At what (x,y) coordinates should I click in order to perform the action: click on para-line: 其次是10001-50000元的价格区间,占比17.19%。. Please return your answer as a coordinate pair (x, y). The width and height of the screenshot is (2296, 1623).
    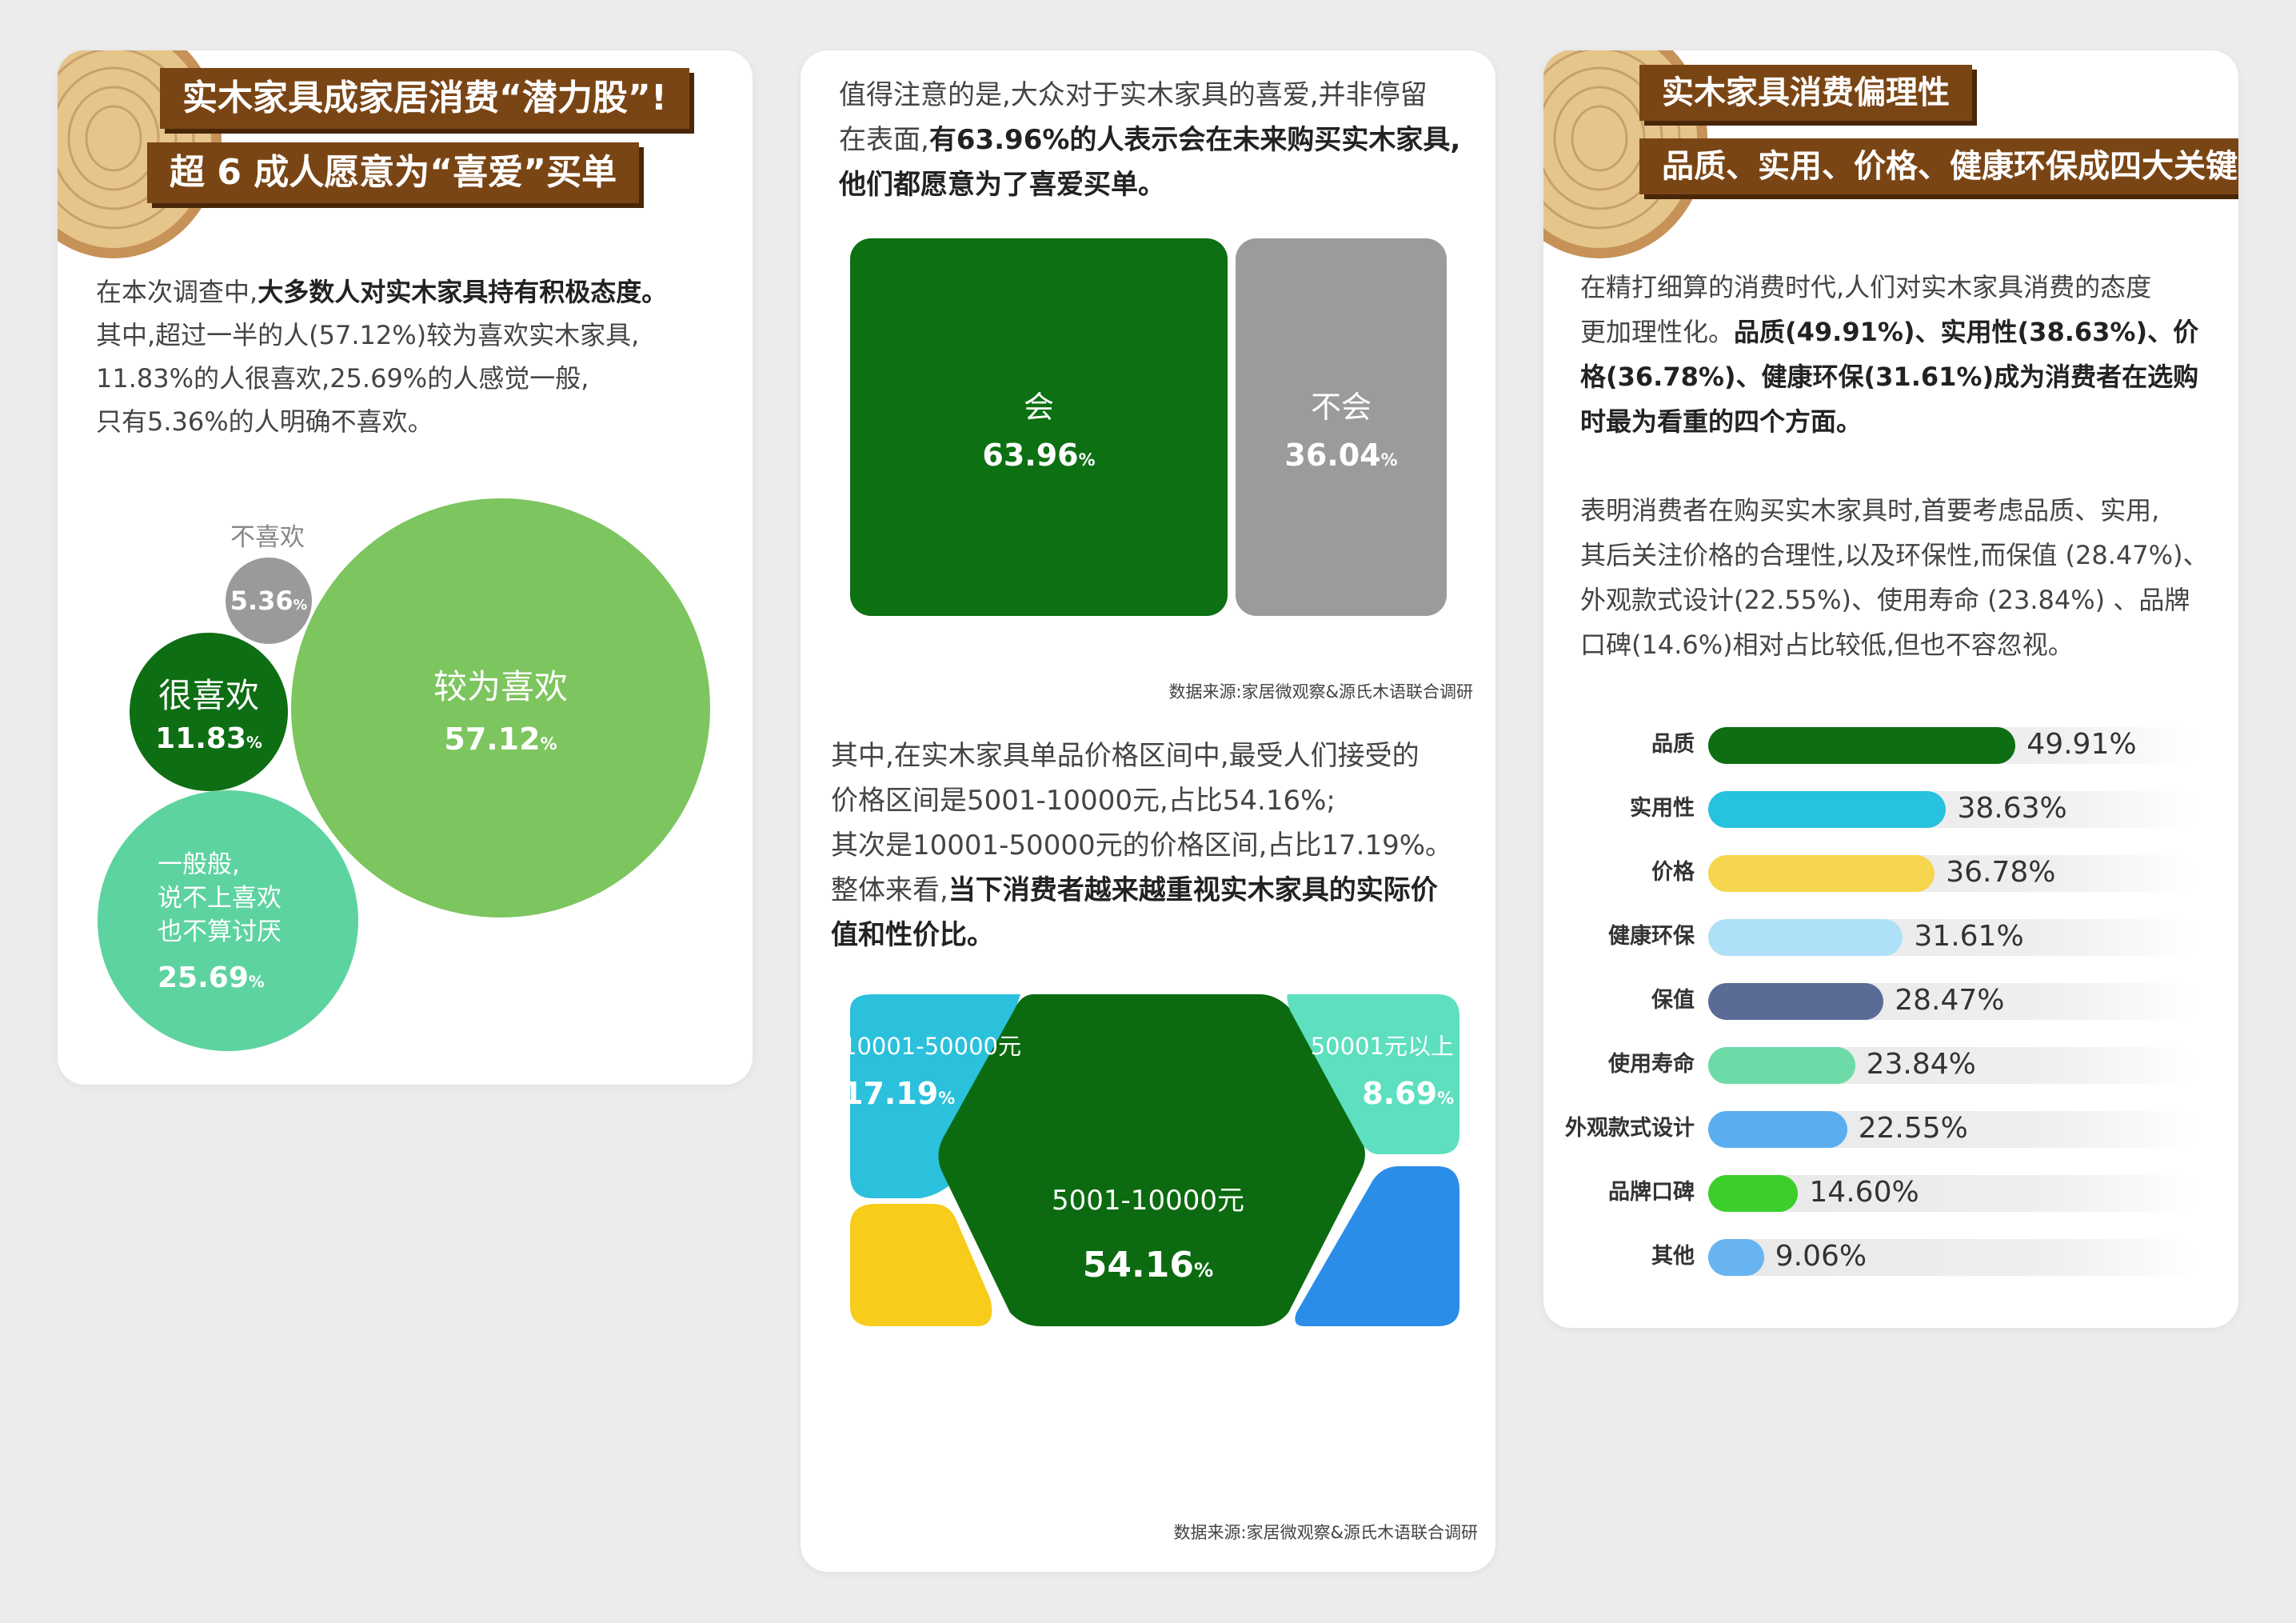
    Looking at the image, I should click on (1142, 845).